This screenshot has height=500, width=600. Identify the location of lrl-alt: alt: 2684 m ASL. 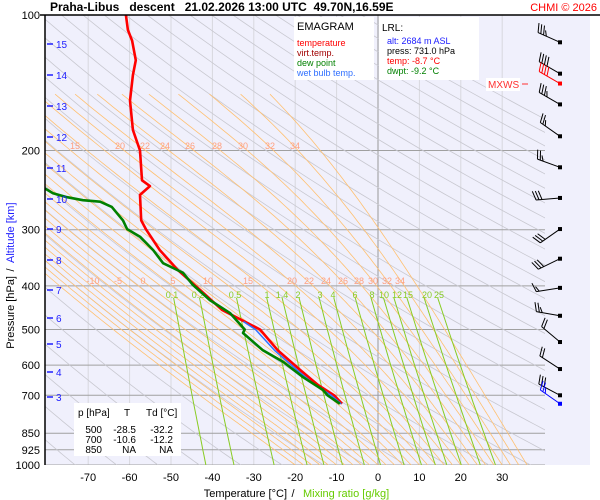
(419, 41).